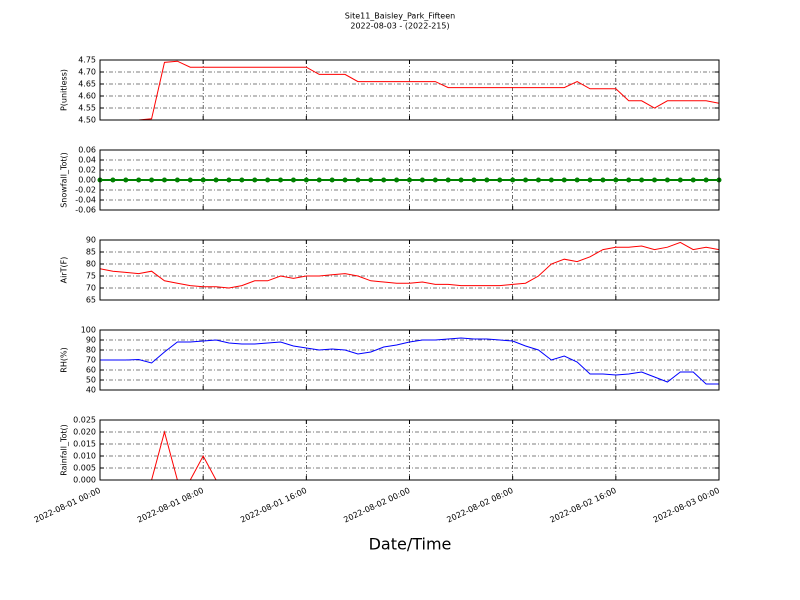 The height and width of the screenshot is (600, 800). I want to click on y-tick-label: 0.02, so click(87, 170).